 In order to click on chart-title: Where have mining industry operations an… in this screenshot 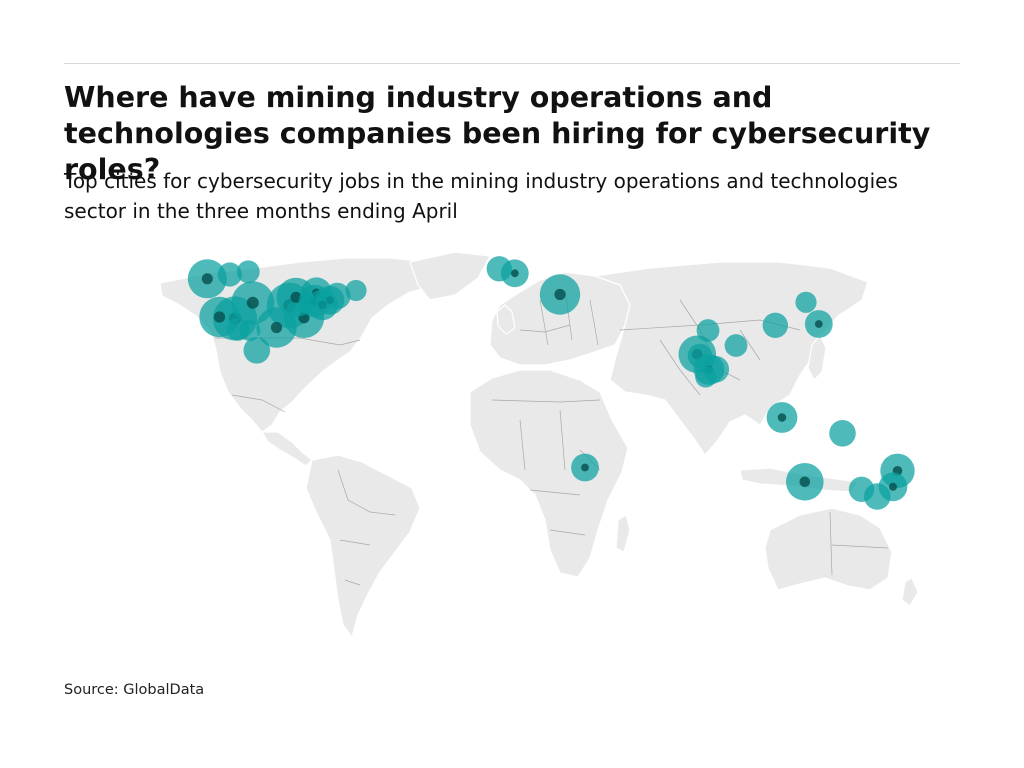, I will do `click(497, 133)`.